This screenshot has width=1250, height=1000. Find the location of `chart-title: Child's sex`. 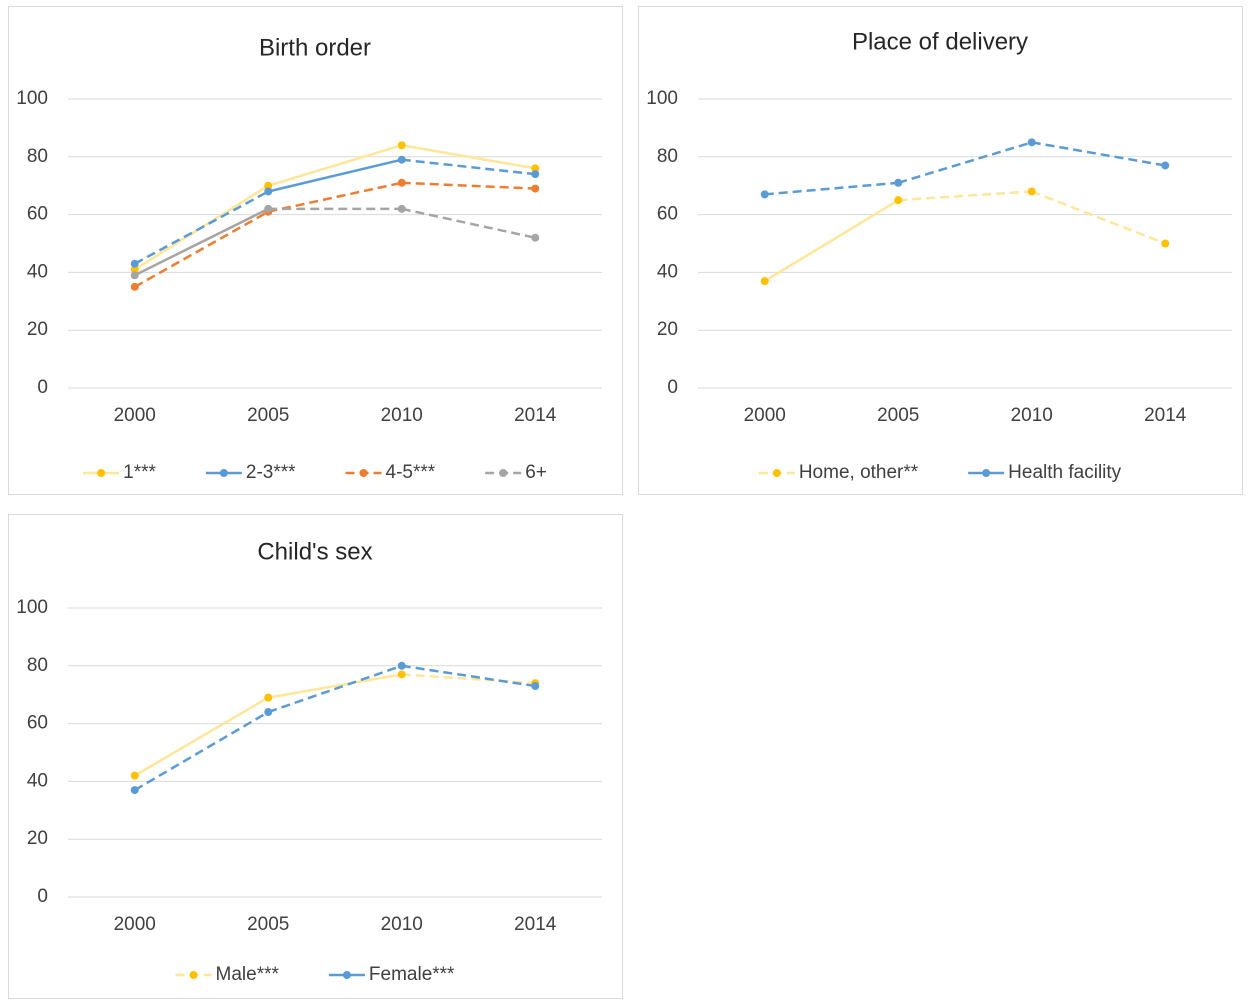

chart-title: Child's sex is located at coordinates (314, 551).